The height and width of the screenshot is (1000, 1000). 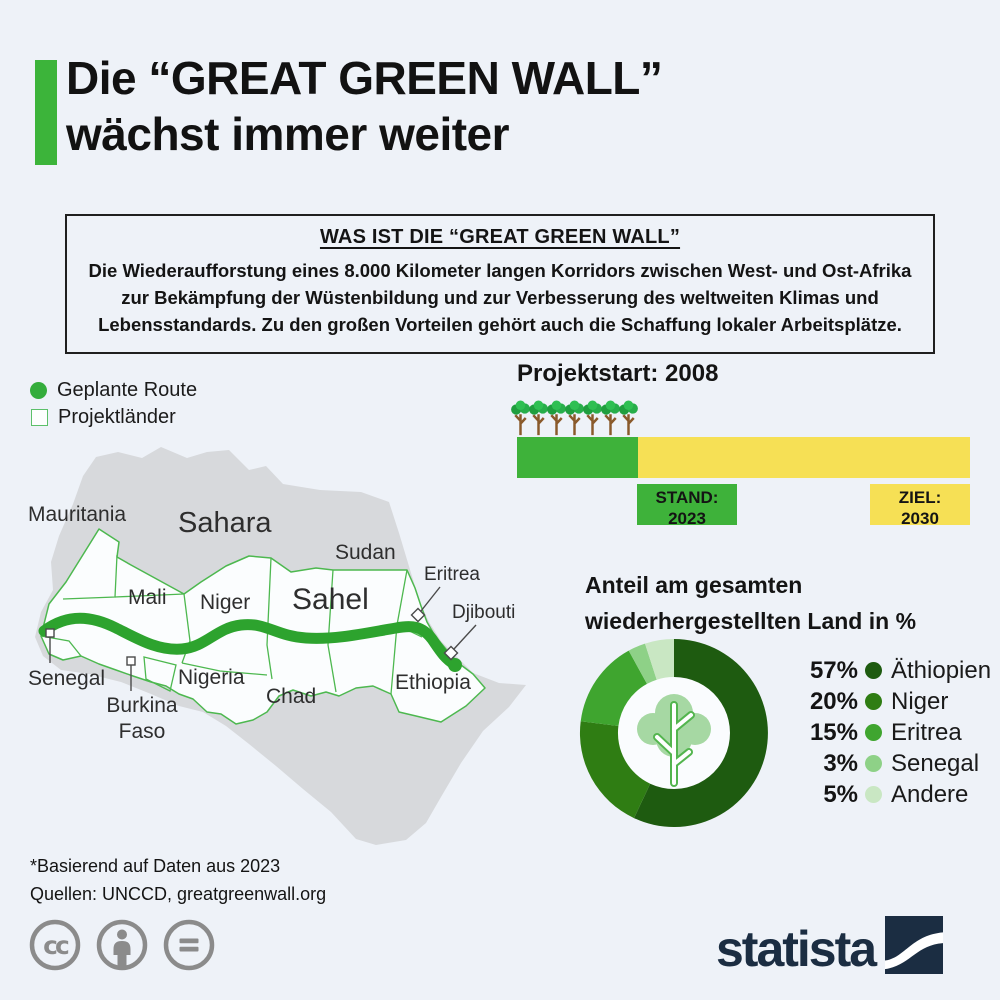 I want to click on svg-text: cc, so click(x=56, y=945).